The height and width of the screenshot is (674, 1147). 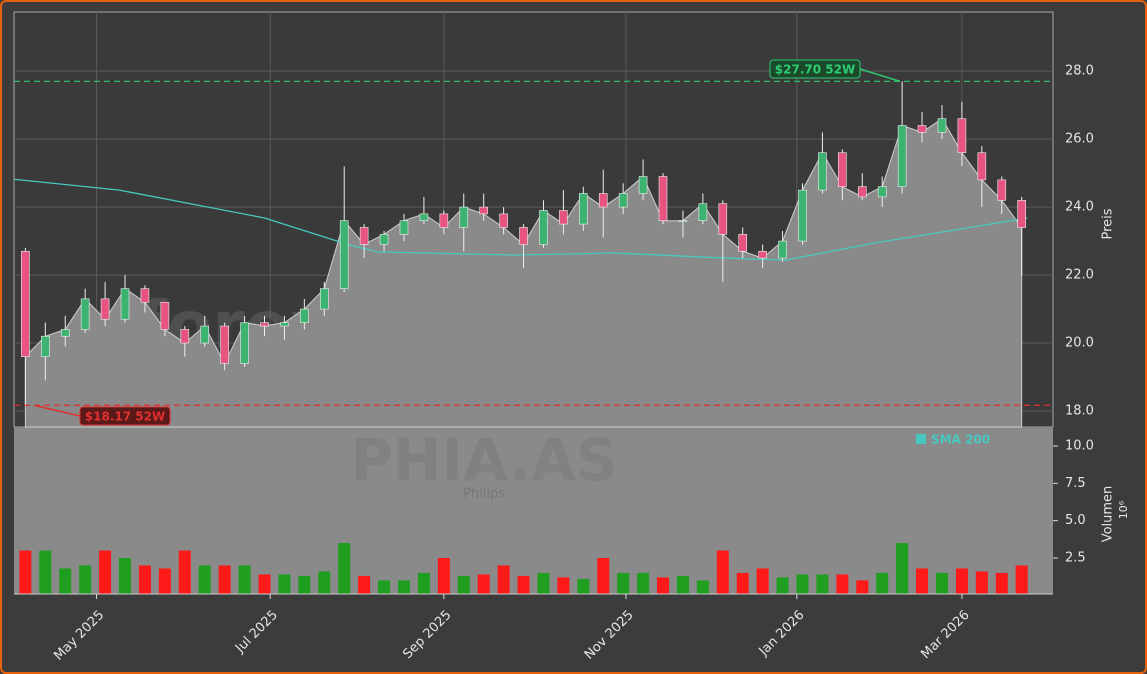 What do you see at coordinates (1079, 411) in the screenshot?
I see `y-tick-label: 18.0` at bounding box center [1079, 411].